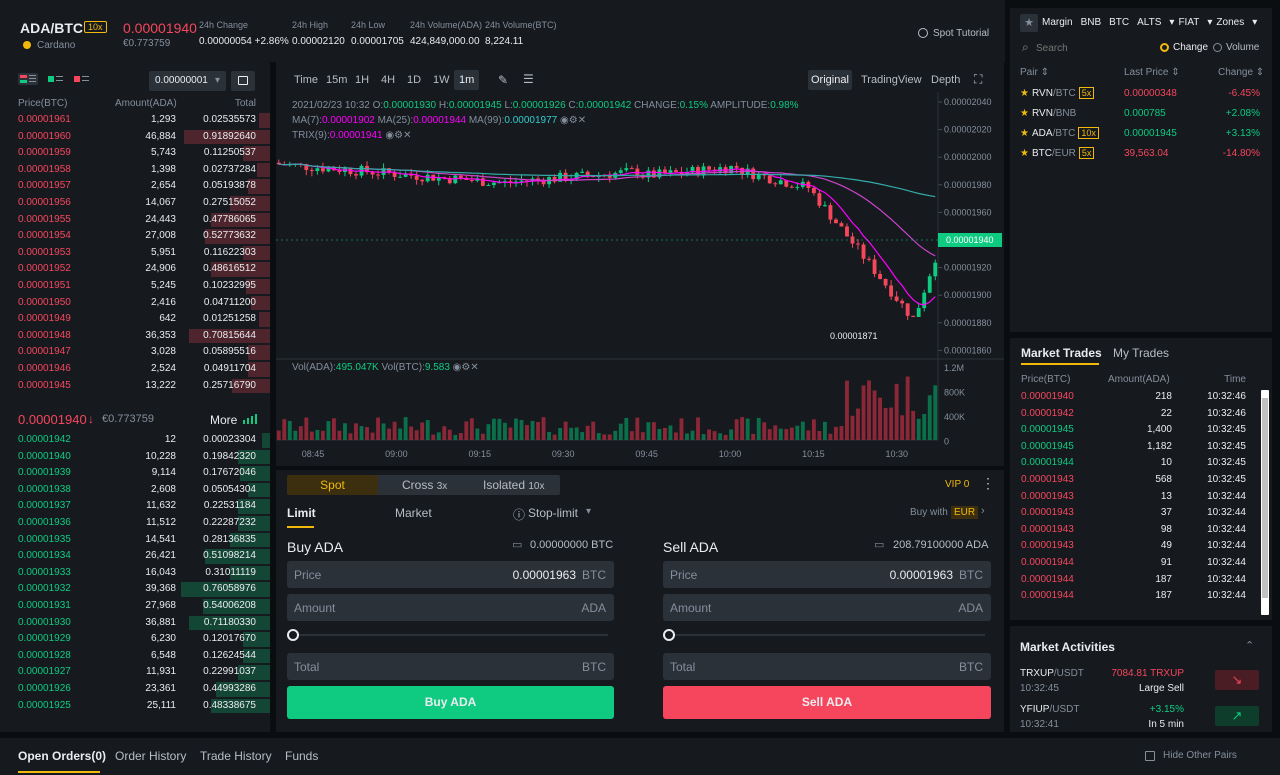  What do you see at coordinates (441, 80) in the screenshot?
I see `interval-tab-1w: 1W` at bounding box center [441, 80].